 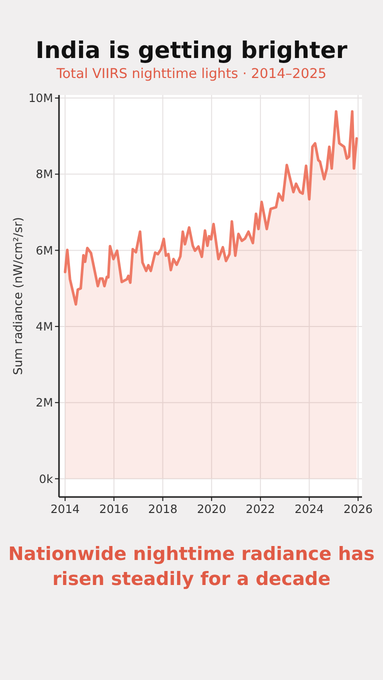 What do you see at coordinates (44, 326) in the screenshot?
I see `y-tick-label: 4M` at bounding box center [44, 326].